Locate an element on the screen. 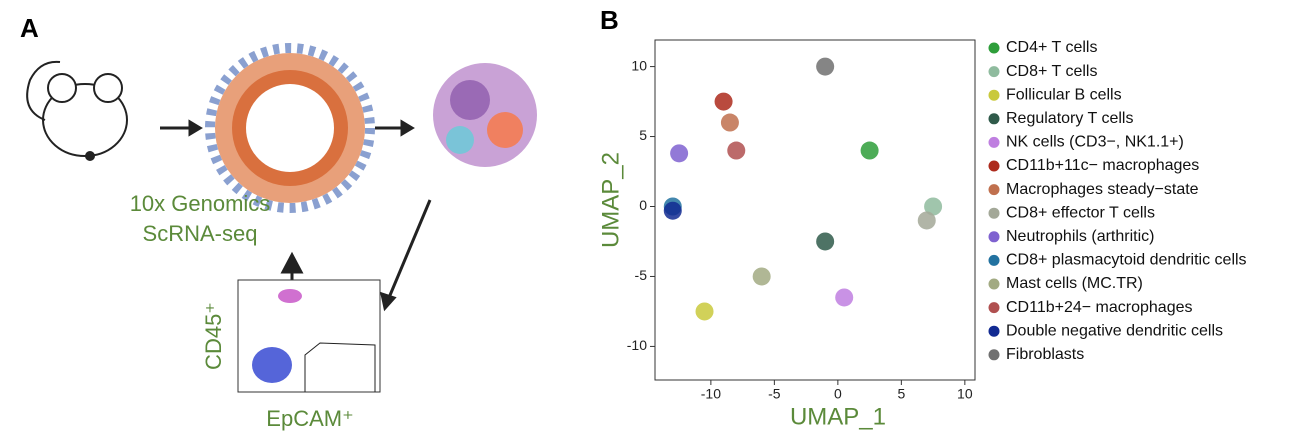 The width and height of the screenshot is (1290, 437). x-tick-label: 0 is located at coordinates (838, 394).